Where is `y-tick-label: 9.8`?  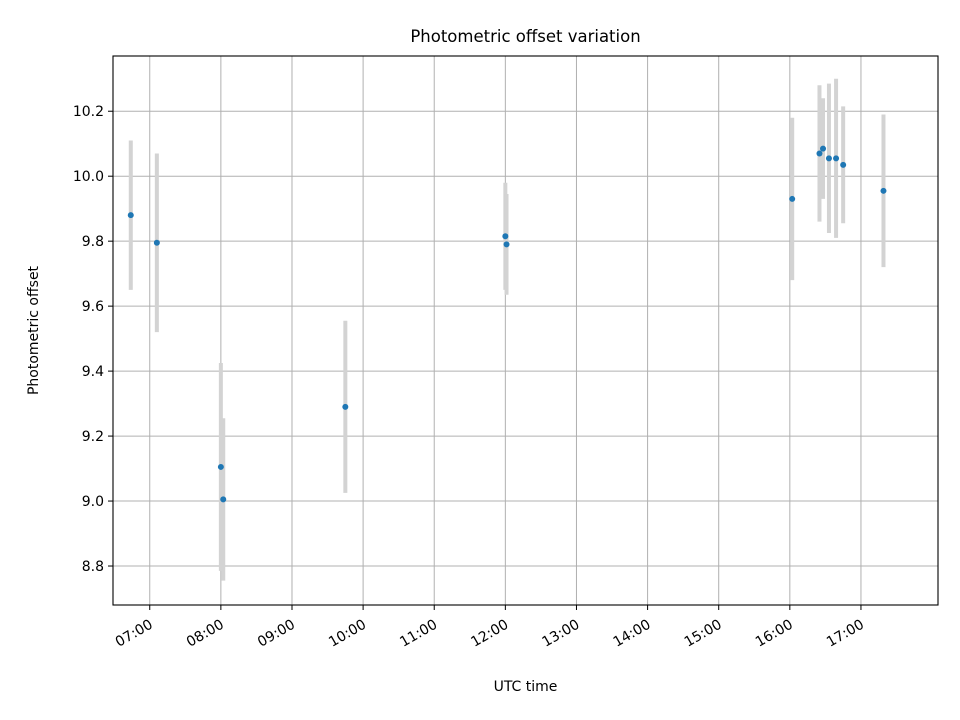 y-tick-label: 9.8 is located at coordinates (93, 242).